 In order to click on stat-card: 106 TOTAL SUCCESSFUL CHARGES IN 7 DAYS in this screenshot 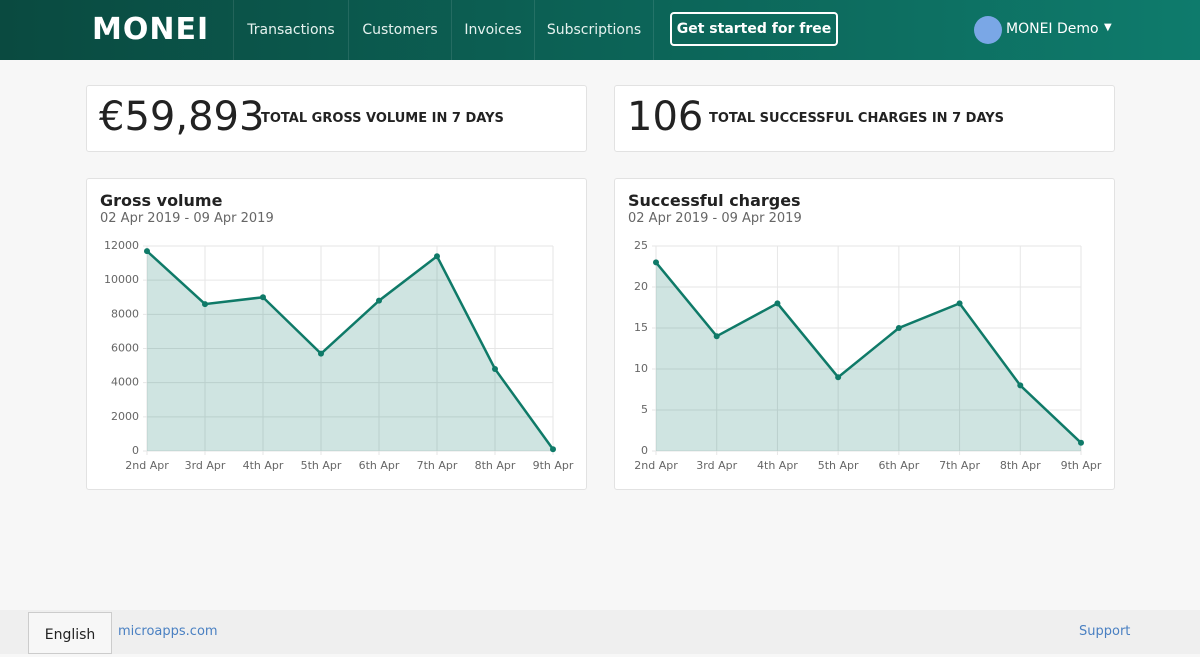, I will do `click(864, 118)`.